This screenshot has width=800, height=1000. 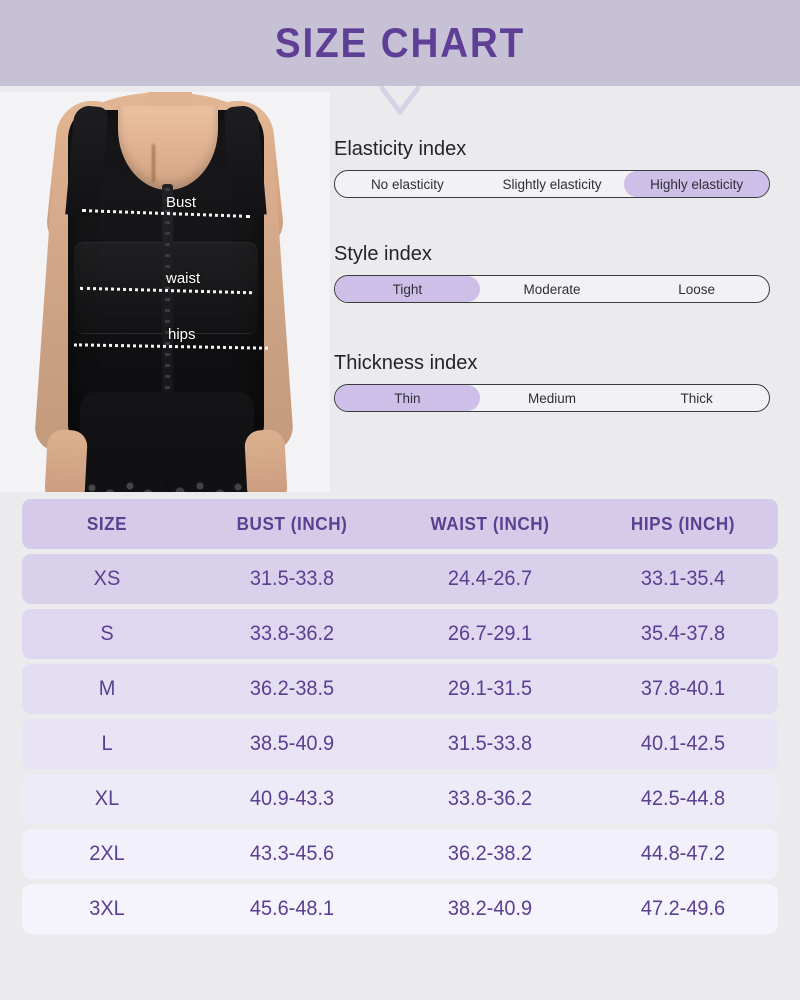 I want to click on thickness-option-thin: Thin, so click(x=407, y=398).